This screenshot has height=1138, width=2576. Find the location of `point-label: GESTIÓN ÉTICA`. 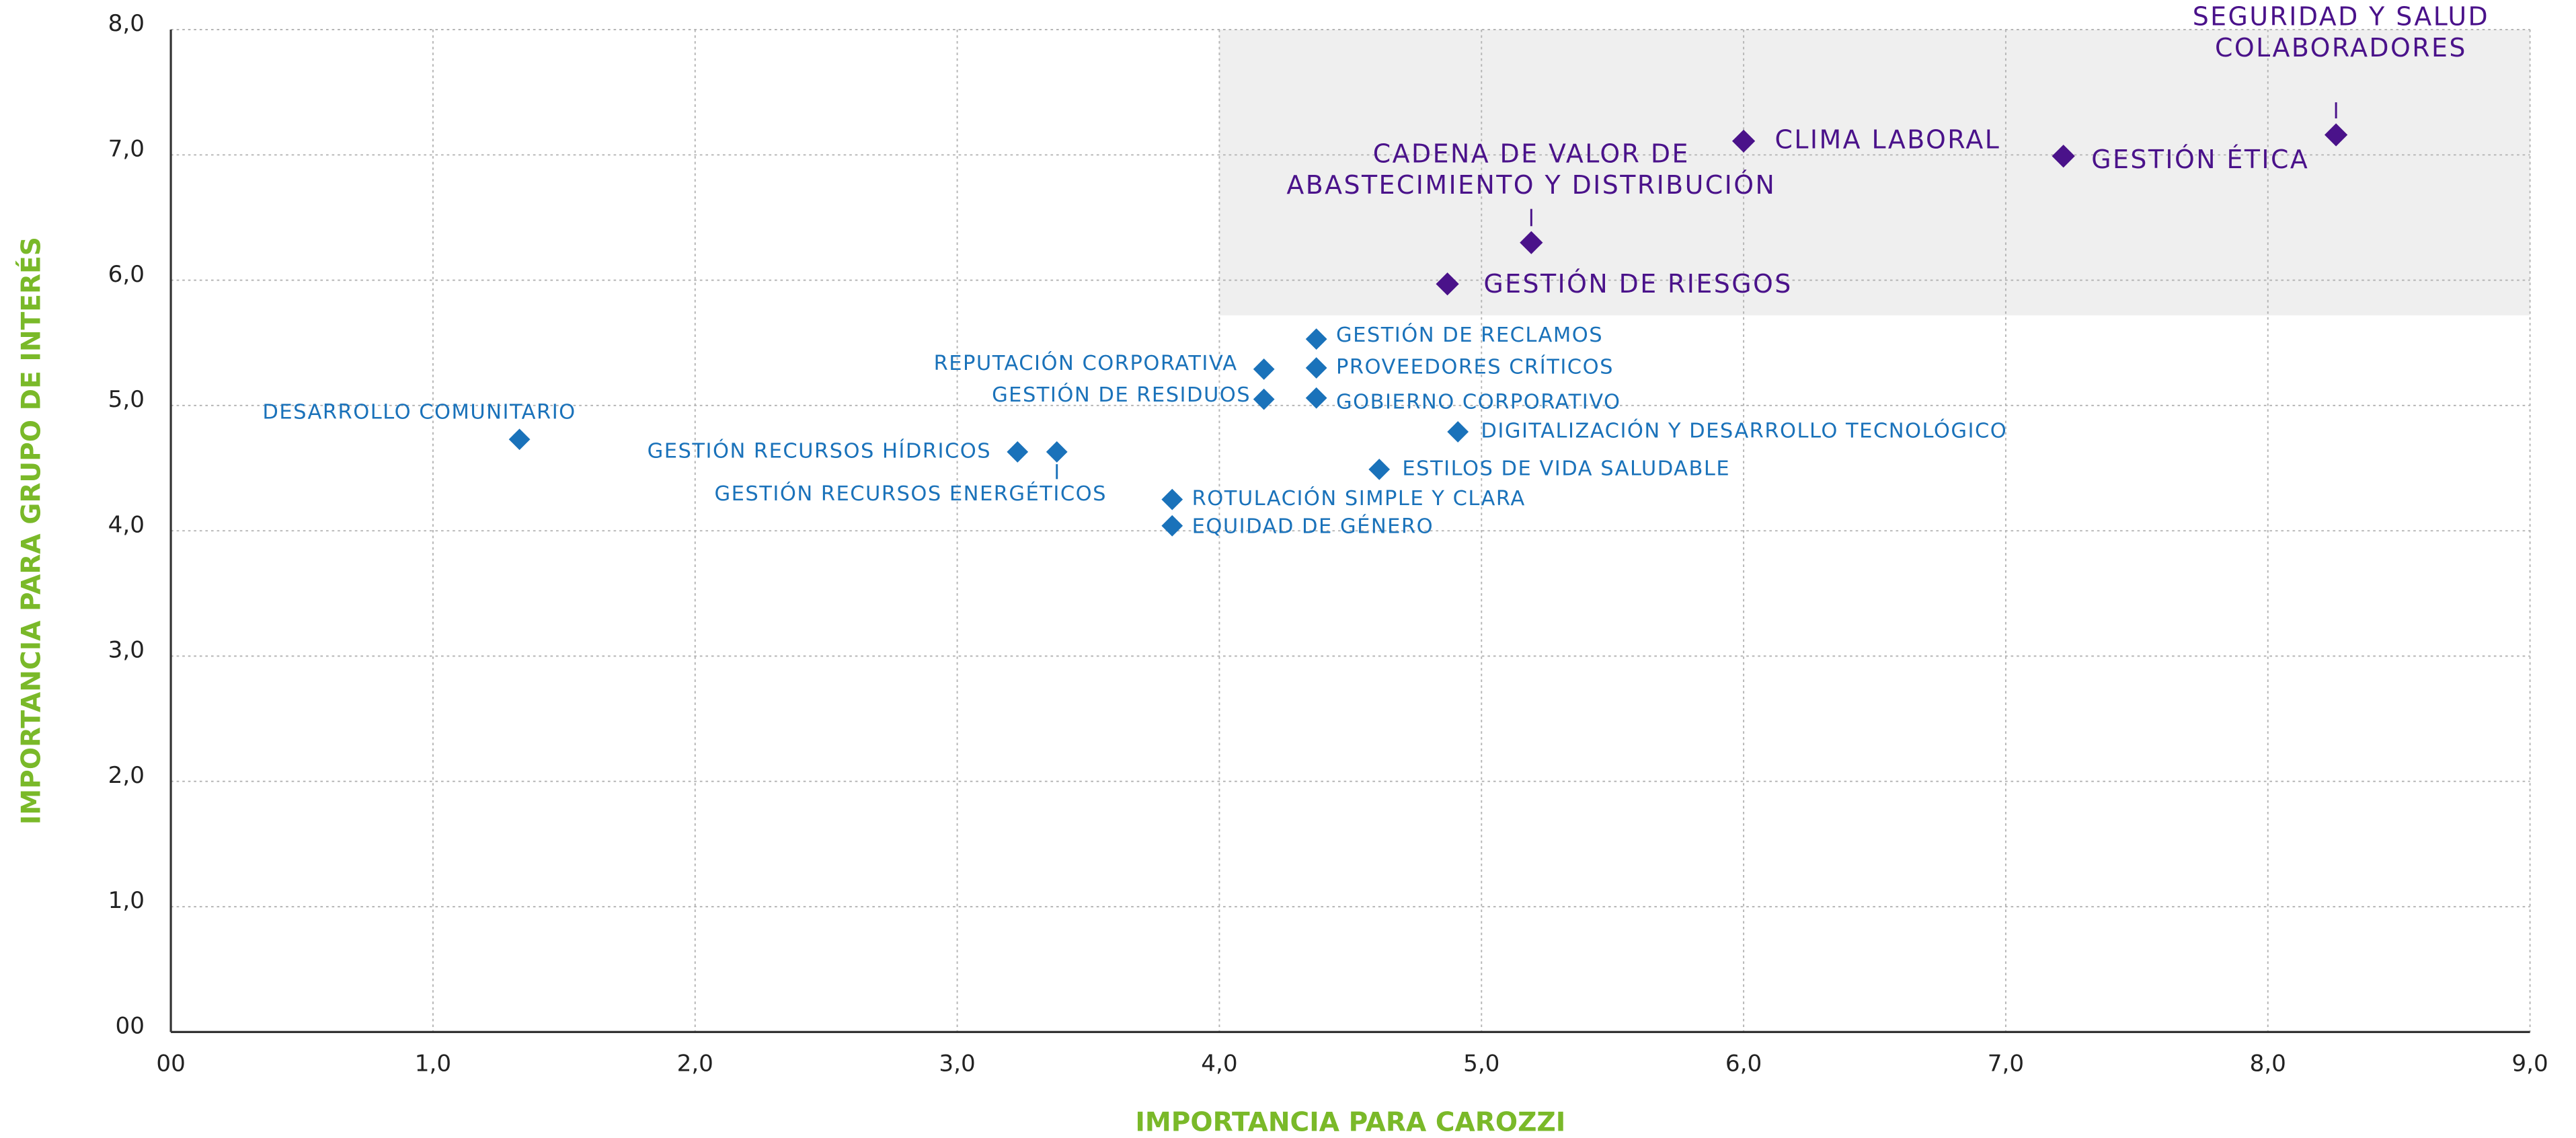

point-label: GESTIÓN ÉTICA is located at coordinates (2200, 159).